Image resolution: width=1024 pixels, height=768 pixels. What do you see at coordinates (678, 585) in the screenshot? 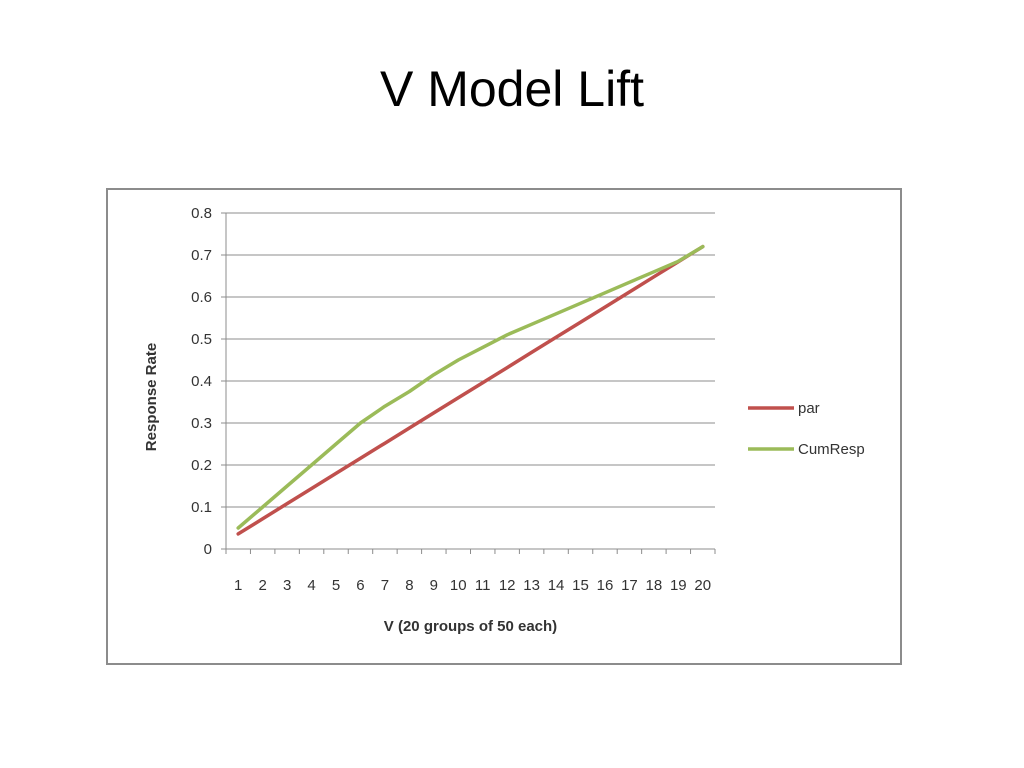
I see `x-tick-label: 19` at bounding box center [678, 585].